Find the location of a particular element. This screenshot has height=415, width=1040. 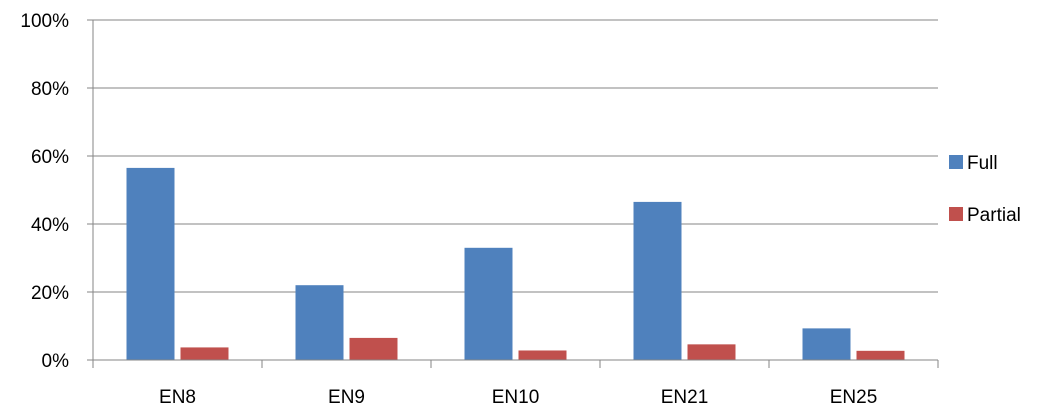

bar-partial-en21 is located at coordinates (711, 352).